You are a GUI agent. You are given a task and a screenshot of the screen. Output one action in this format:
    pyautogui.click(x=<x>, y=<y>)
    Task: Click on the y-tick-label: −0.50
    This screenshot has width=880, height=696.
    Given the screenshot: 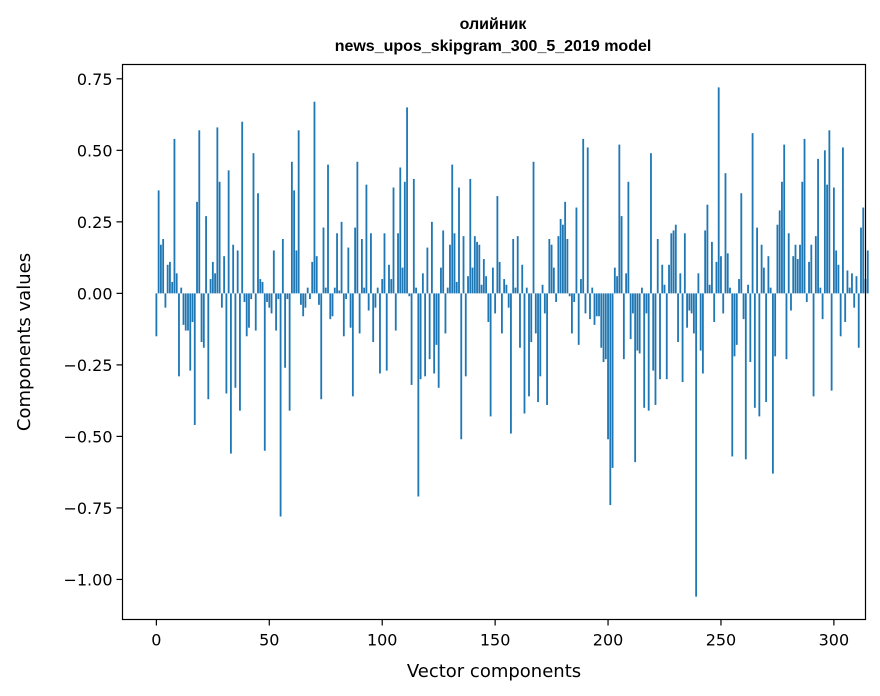 What is the action you would take?
    pyautogui.click(x=87, y=436)
    